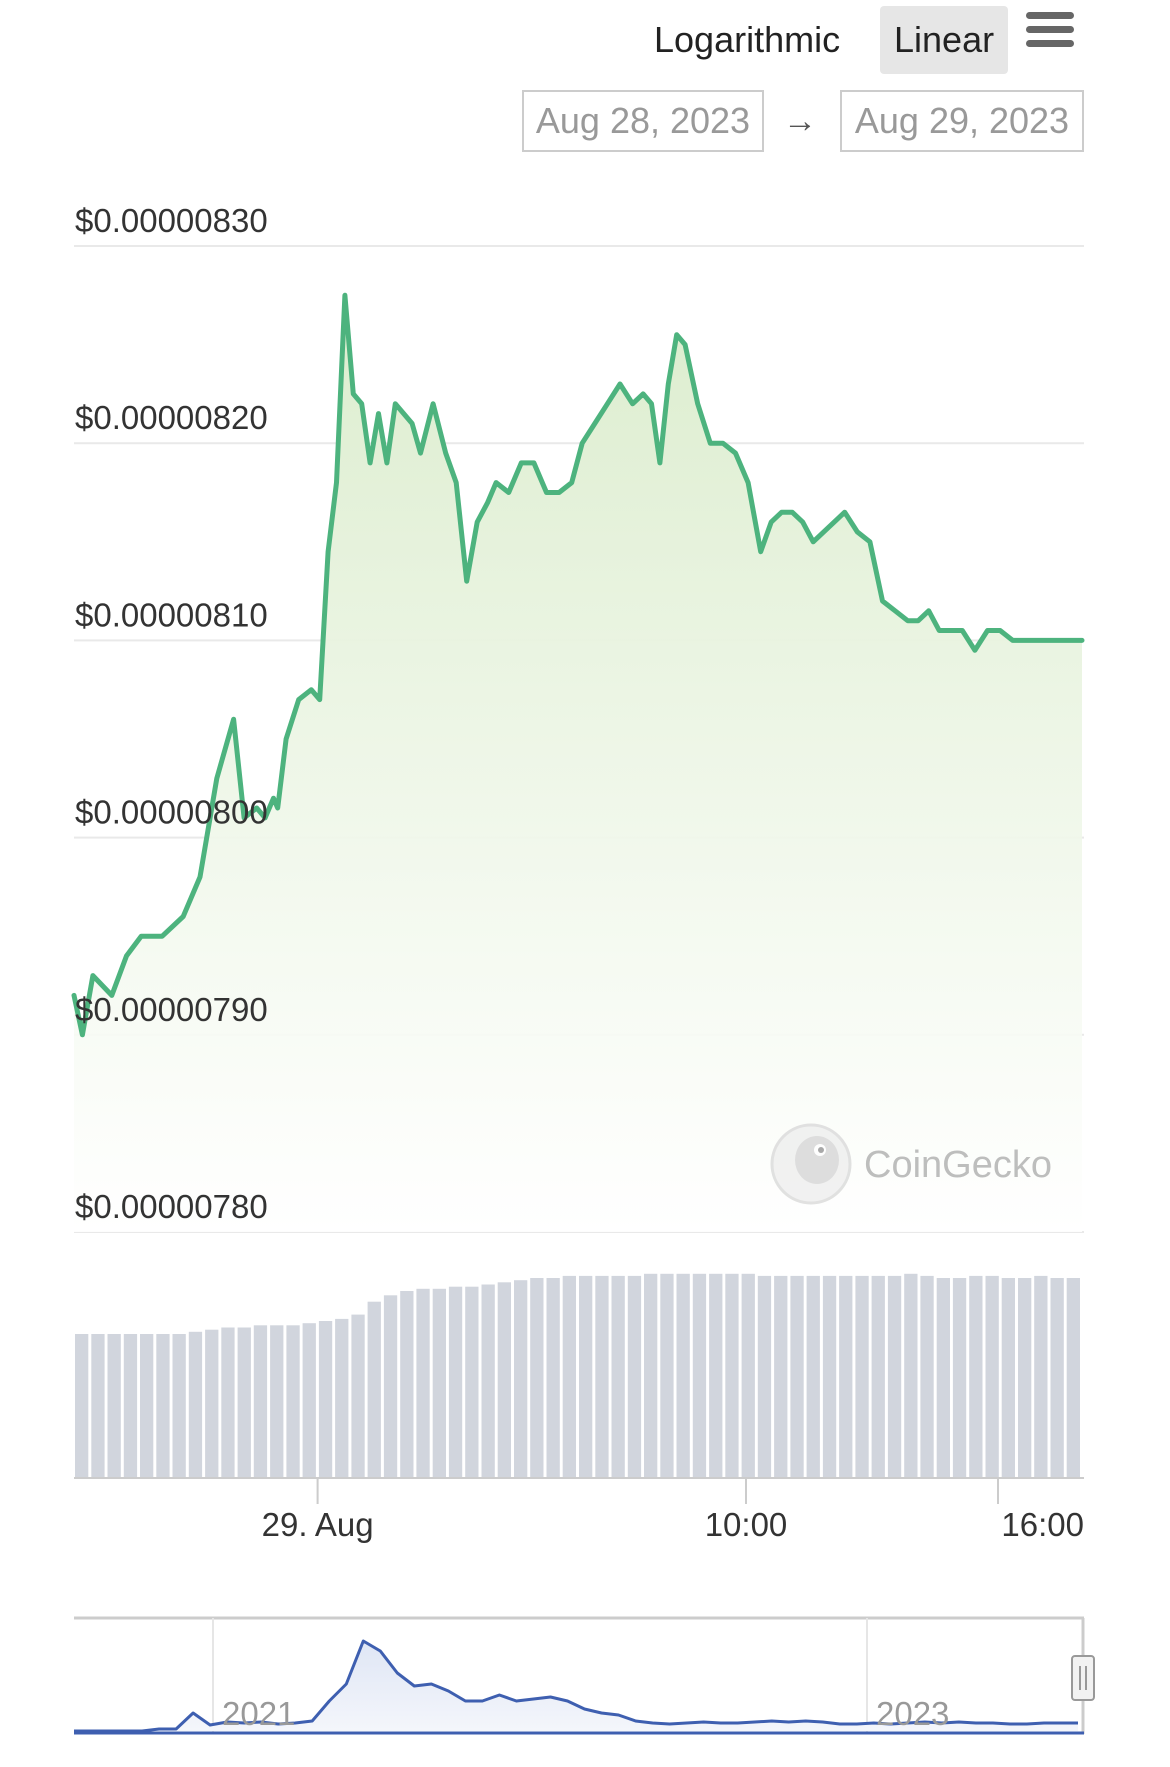 This screenshot has height=1767, width=1170. What do you see at coordinates (577, 1376) in the screenshot?
I see `volume-bars` at bounding box center [577, 1376].